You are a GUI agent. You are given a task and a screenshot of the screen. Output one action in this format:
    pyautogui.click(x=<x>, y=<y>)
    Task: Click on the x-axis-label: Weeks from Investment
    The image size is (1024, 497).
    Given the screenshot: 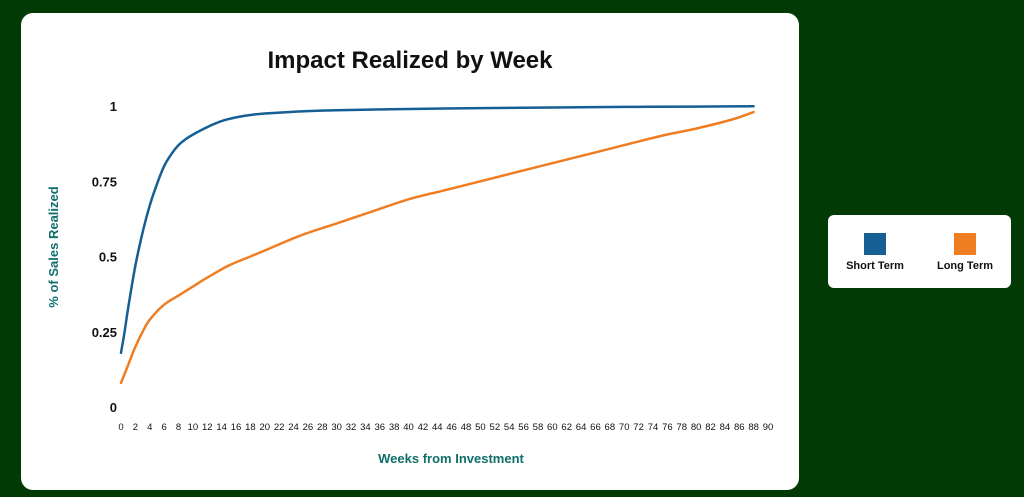 What is the action you would take?
    pyautogui.click(x=451, y=458)
    